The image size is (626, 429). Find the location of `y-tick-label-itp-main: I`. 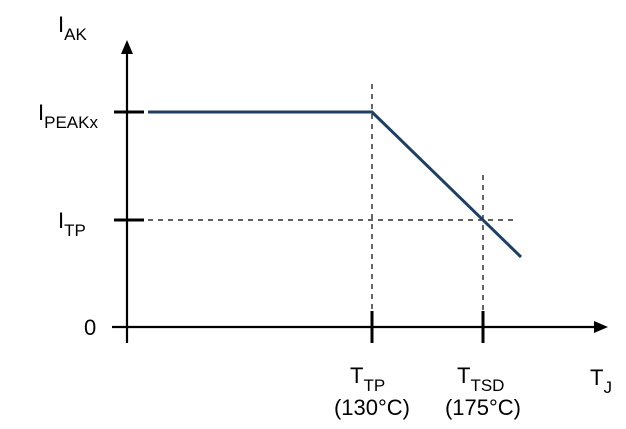

y-tick-label-itp-main: I is located at coordinates (61, 220).